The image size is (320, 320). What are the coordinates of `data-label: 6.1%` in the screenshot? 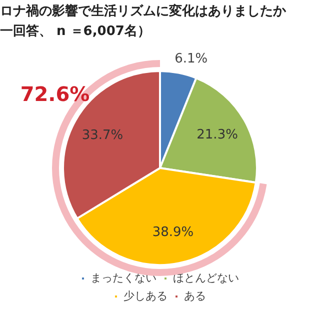 It's located at (191, 58).